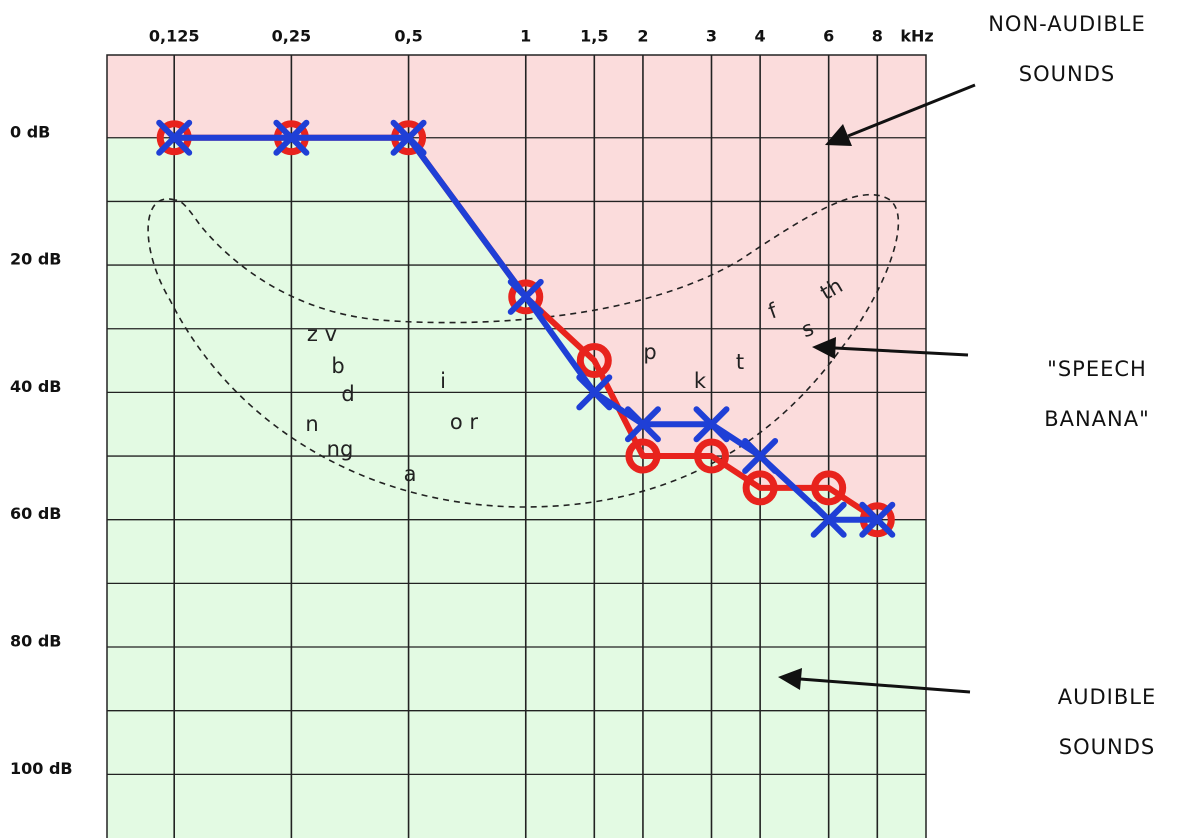  I want to click on phoneme: t, so click(740, 362).